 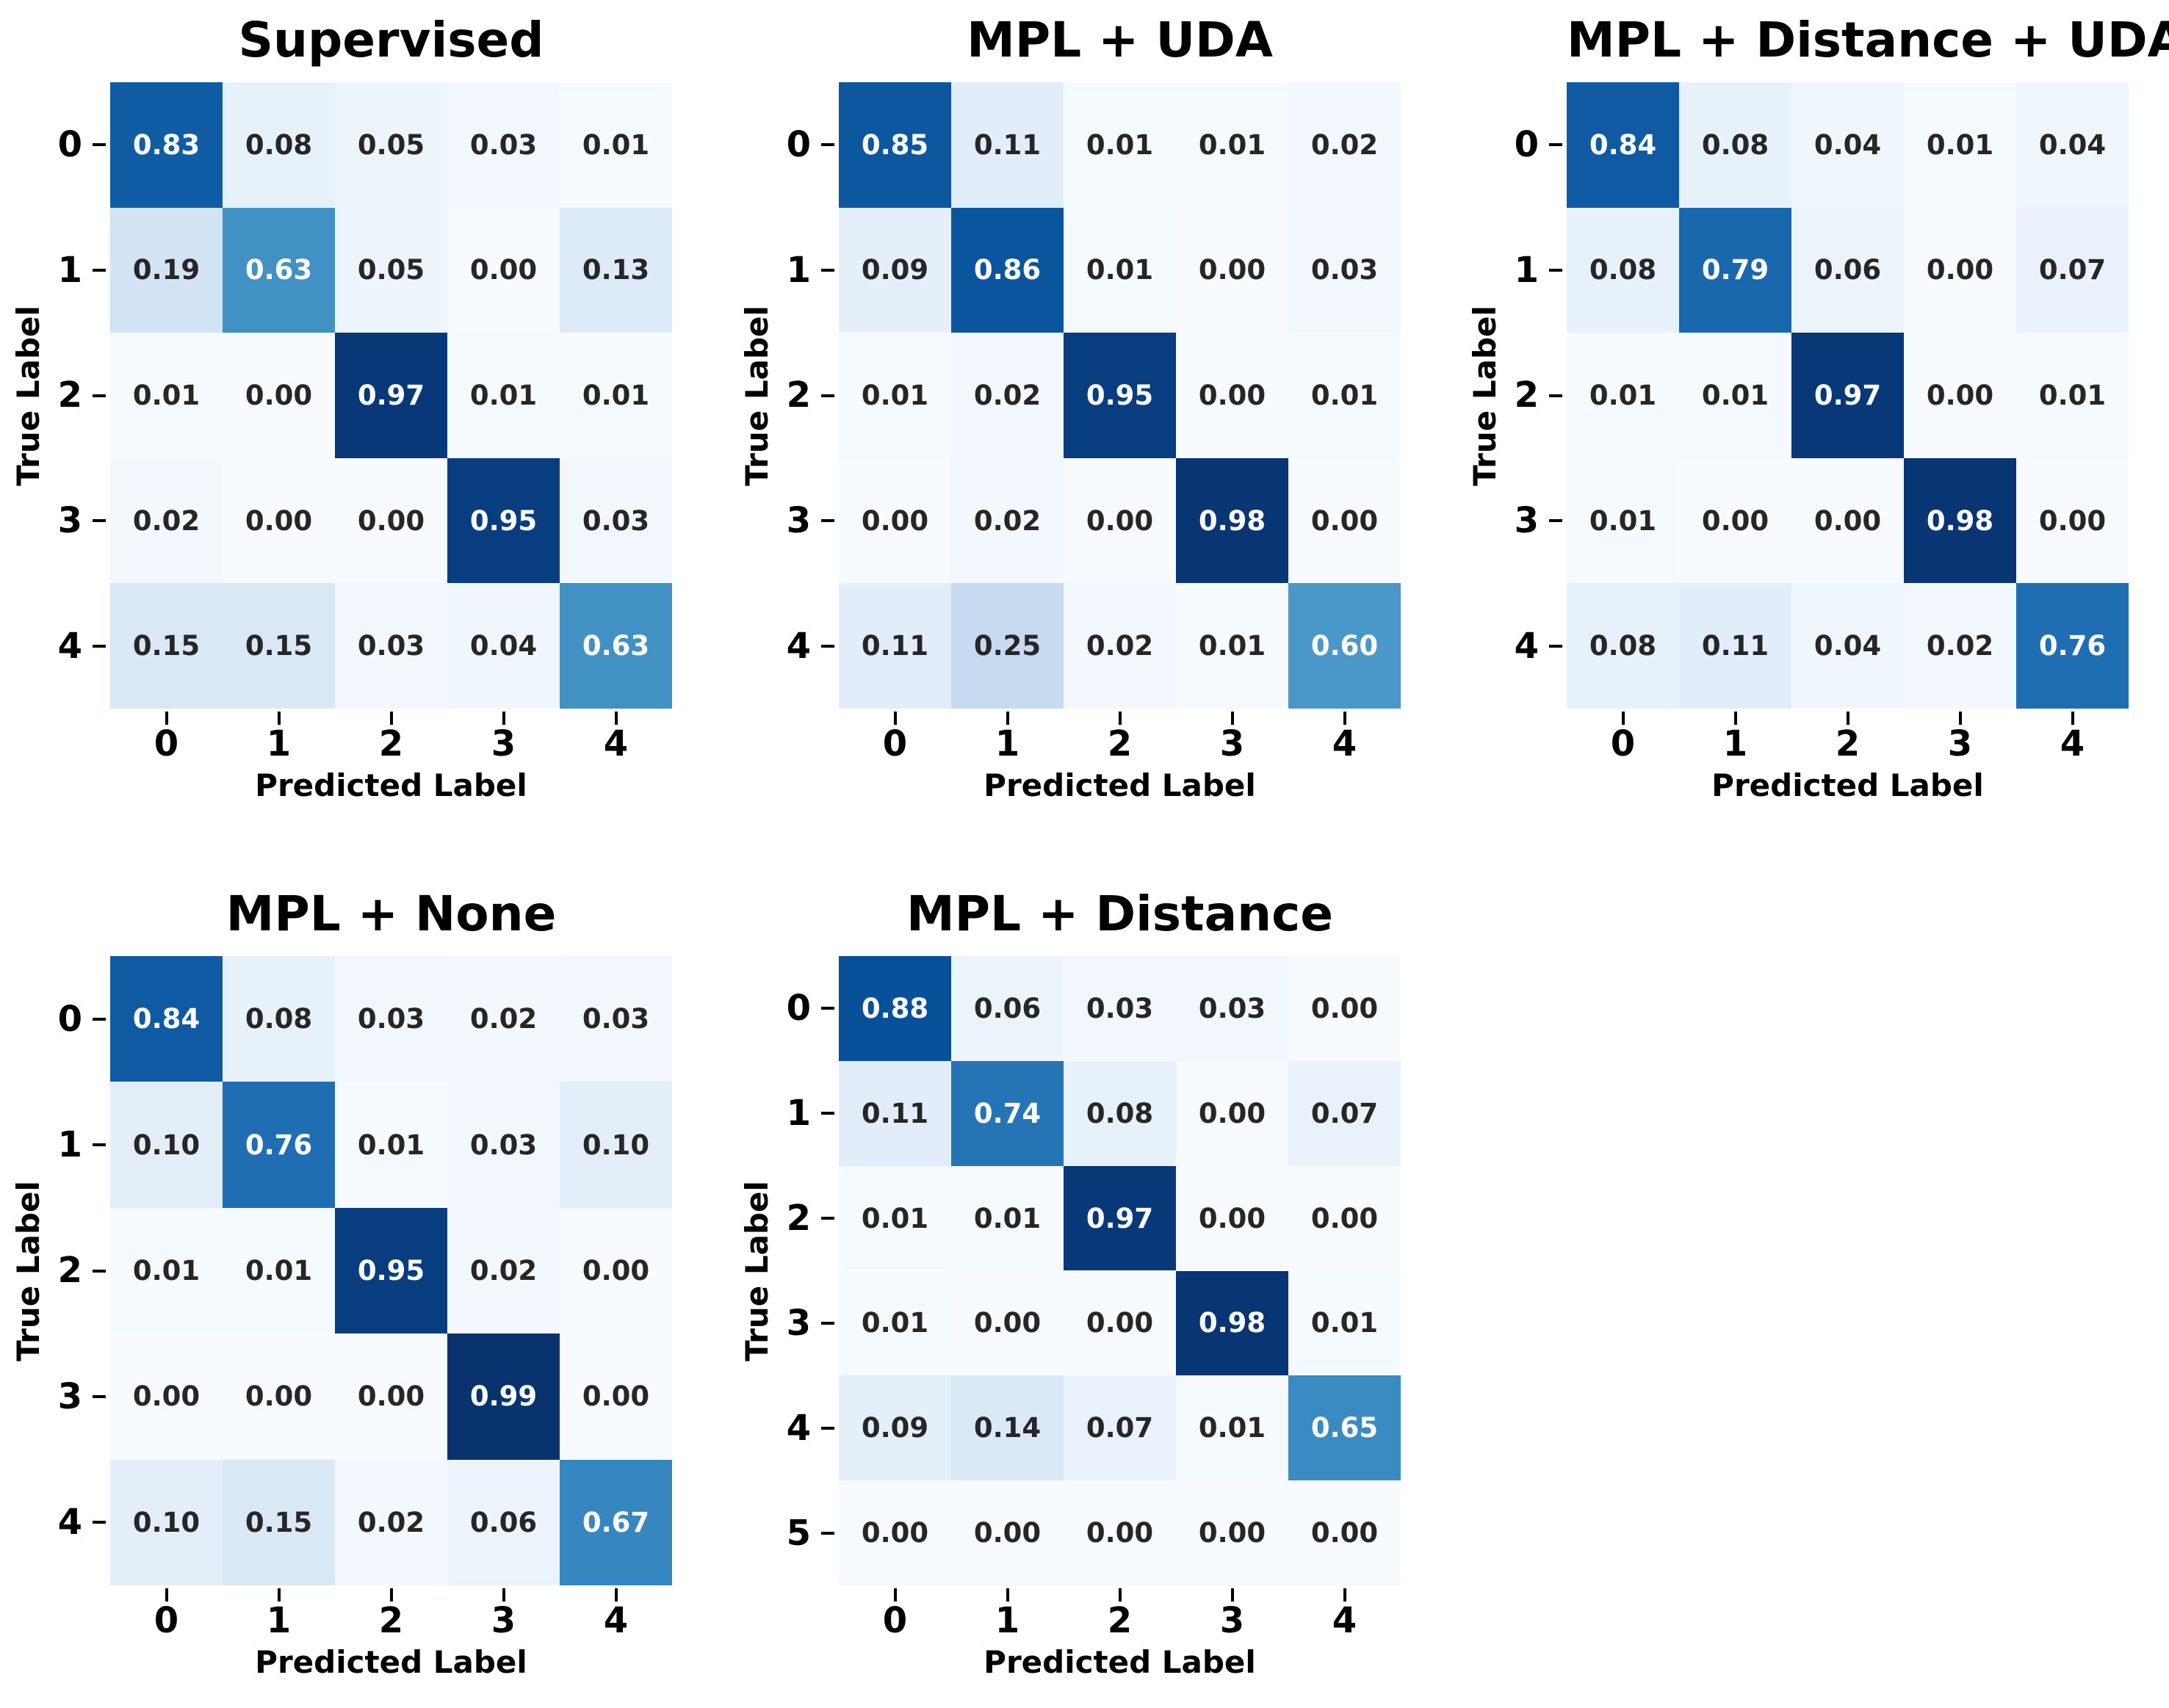 What do you see at coordinates (1526, 270) in the screenshot?
I see `y-tick-label: 1` at bounding box center [1526, 270].